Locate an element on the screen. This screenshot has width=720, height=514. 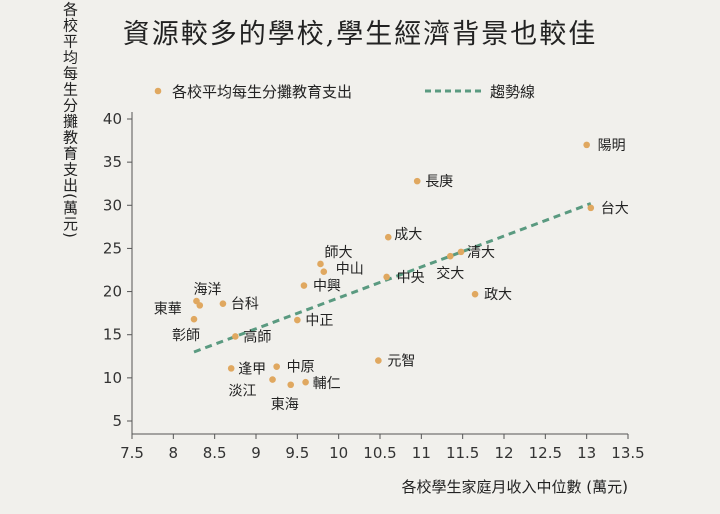
data-label: 師大 is located at coordinates (338, 253).